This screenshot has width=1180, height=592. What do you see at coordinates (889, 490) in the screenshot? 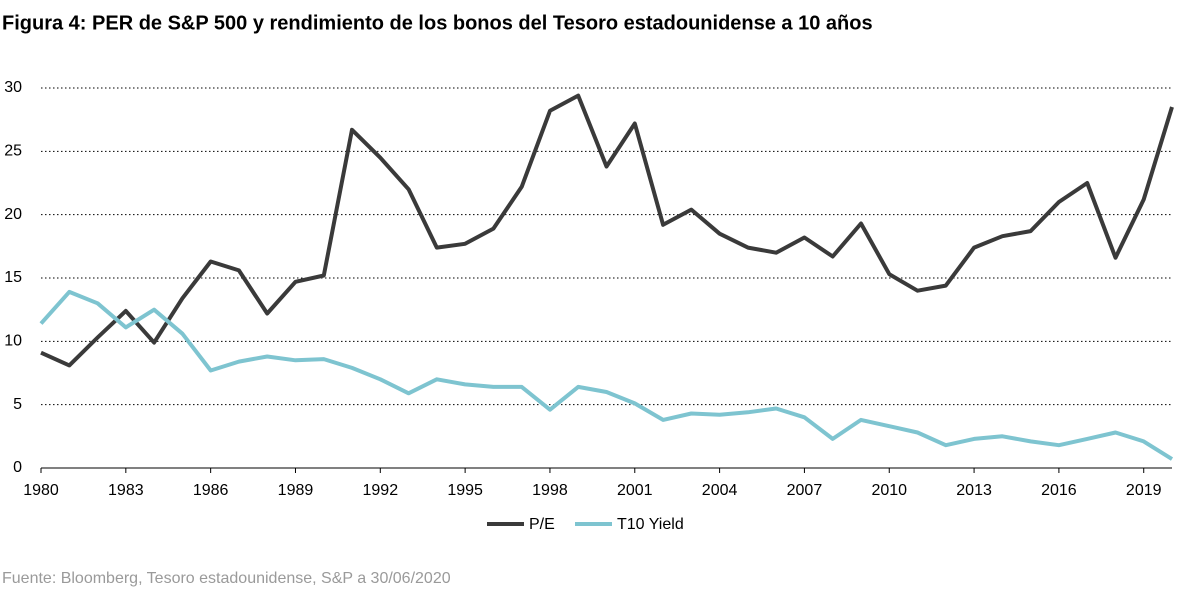
I see `x-tick-label: 2010` at bounding box center [889, 490].